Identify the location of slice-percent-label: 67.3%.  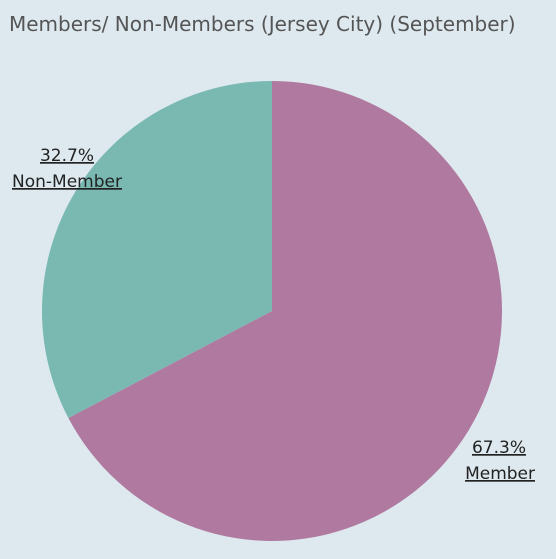
(499, 448).